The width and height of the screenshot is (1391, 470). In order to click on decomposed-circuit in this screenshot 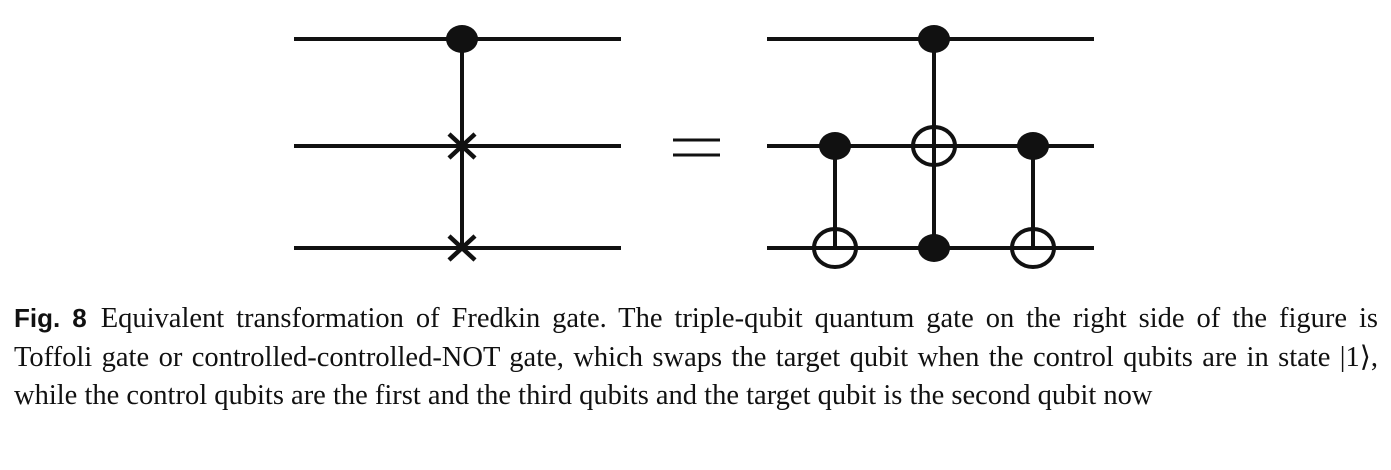, I will do `click(930, 147)`.